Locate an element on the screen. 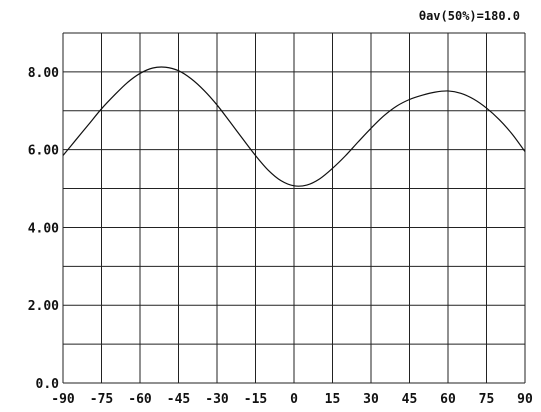  annotation-label: θav(50%)=180.0 is located at coordinates (469, 16).